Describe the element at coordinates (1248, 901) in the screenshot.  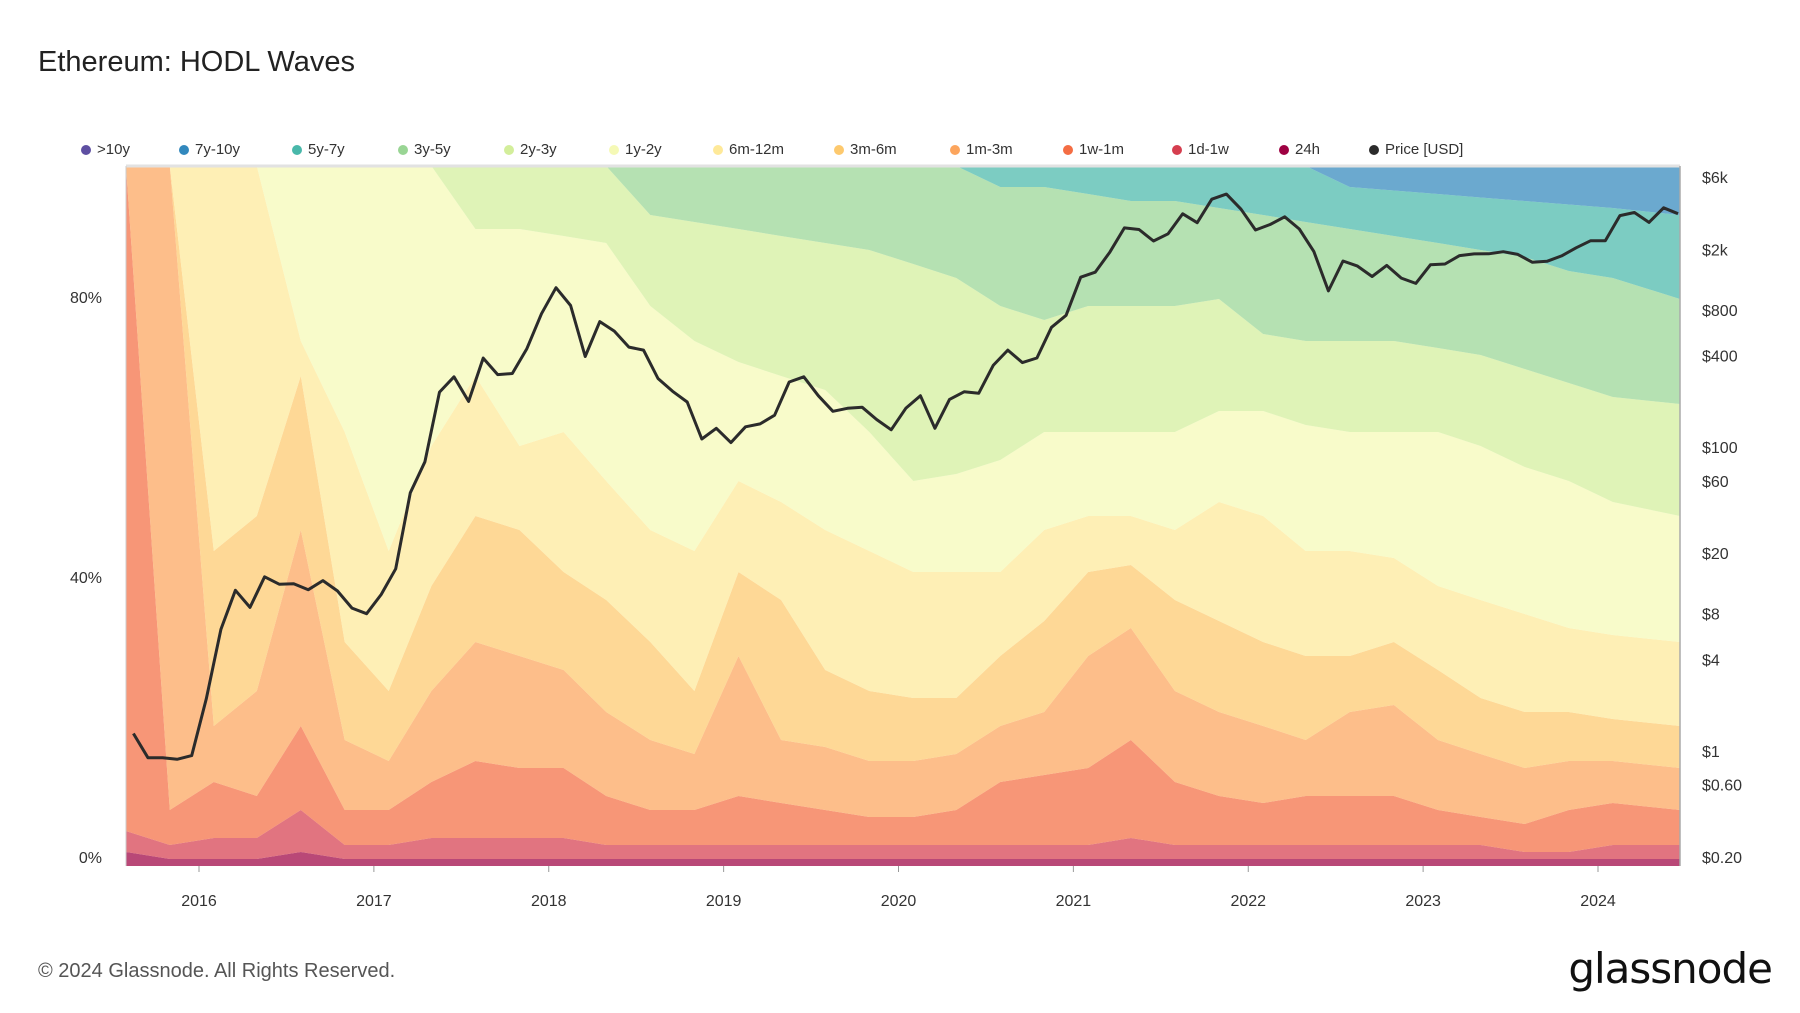
I see `x-tick-label: 2022` at that location.